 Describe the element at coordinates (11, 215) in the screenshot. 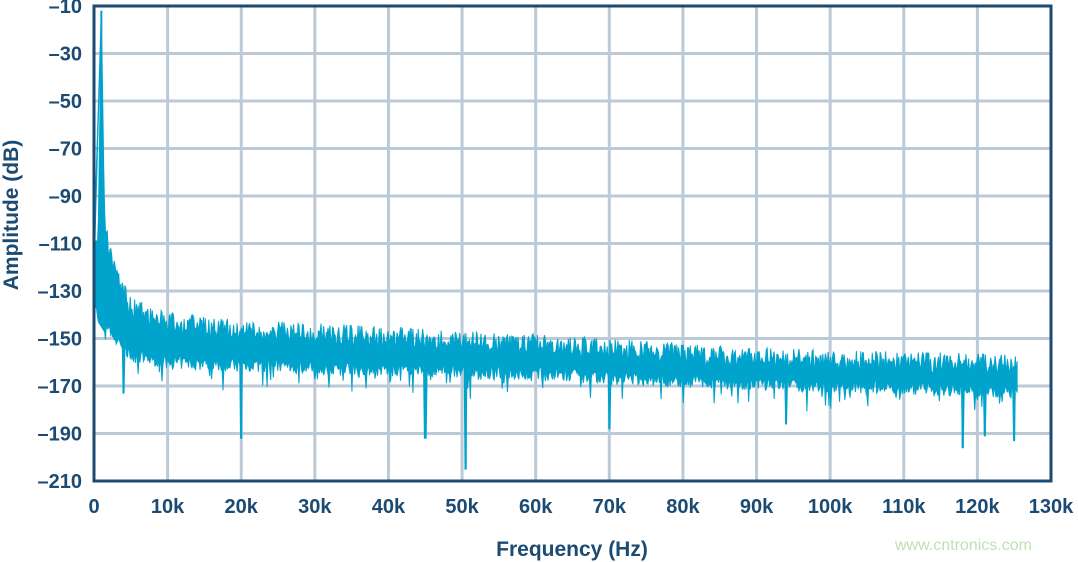

I see `y-axis-label: Amplitude (dB)` at that location.